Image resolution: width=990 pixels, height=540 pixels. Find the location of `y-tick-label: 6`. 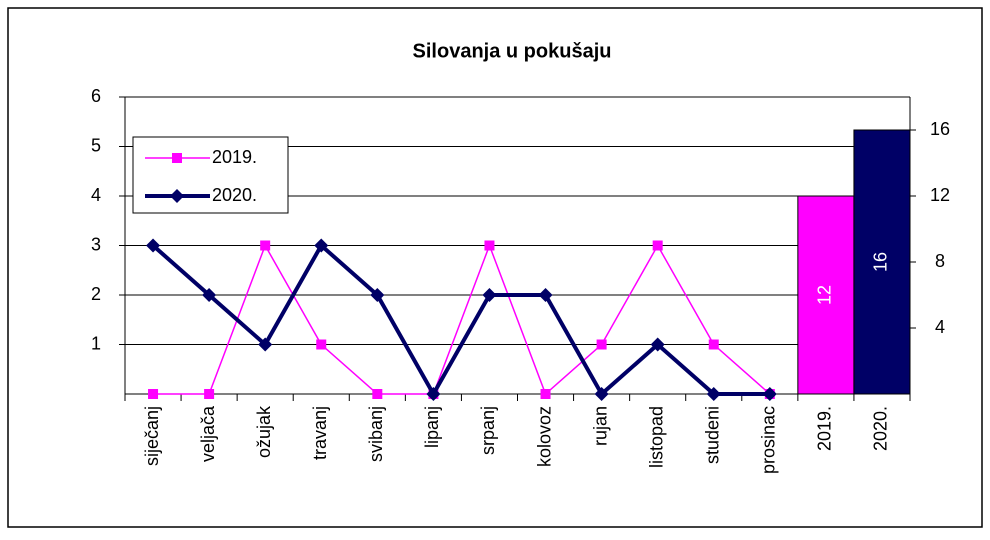

y-tick-label: 6 is located at coordinates (96, 96).